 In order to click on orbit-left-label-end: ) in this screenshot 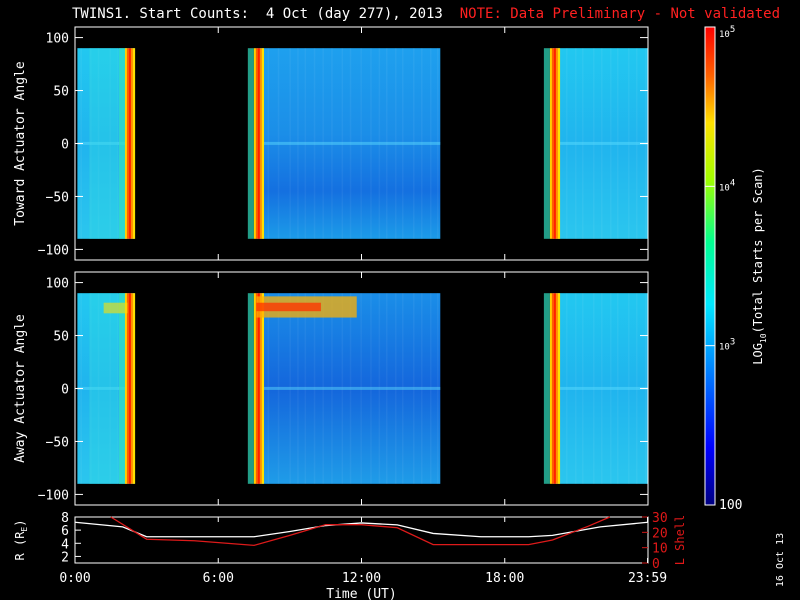, I will do `click(20, 523)`.